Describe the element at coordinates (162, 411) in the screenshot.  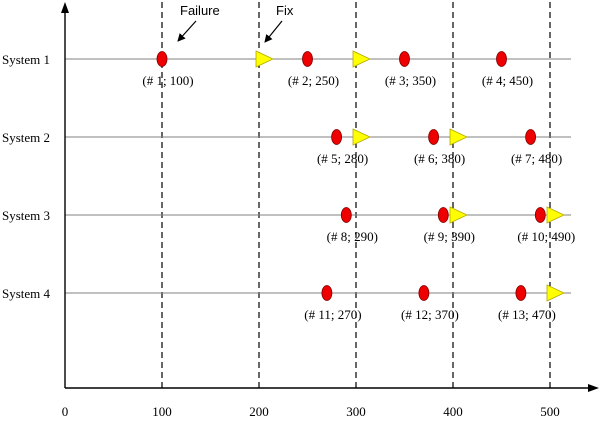
I see `x-tick-label: 100` at that location.